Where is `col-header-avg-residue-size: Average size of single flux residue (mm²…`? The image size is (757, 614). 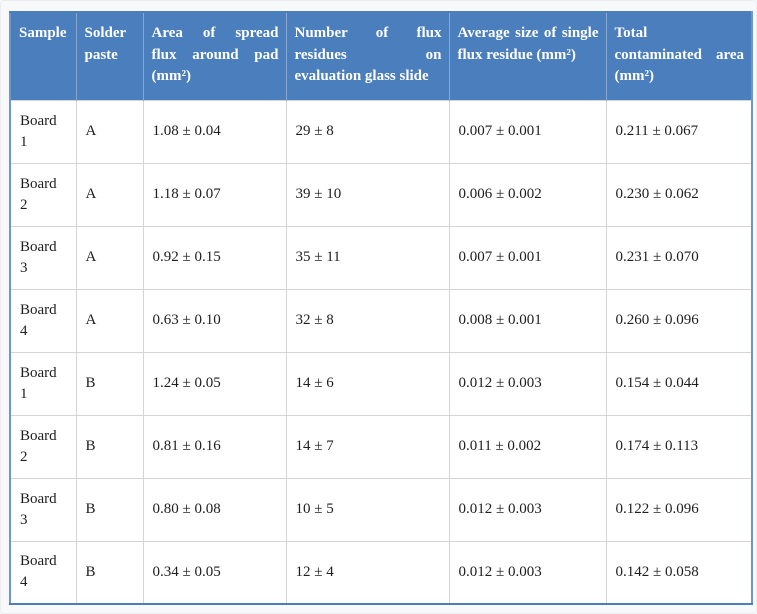 col-header-avg-residue-size: Average size of single flux residue (mm²… is located at coordinates (527, 56).